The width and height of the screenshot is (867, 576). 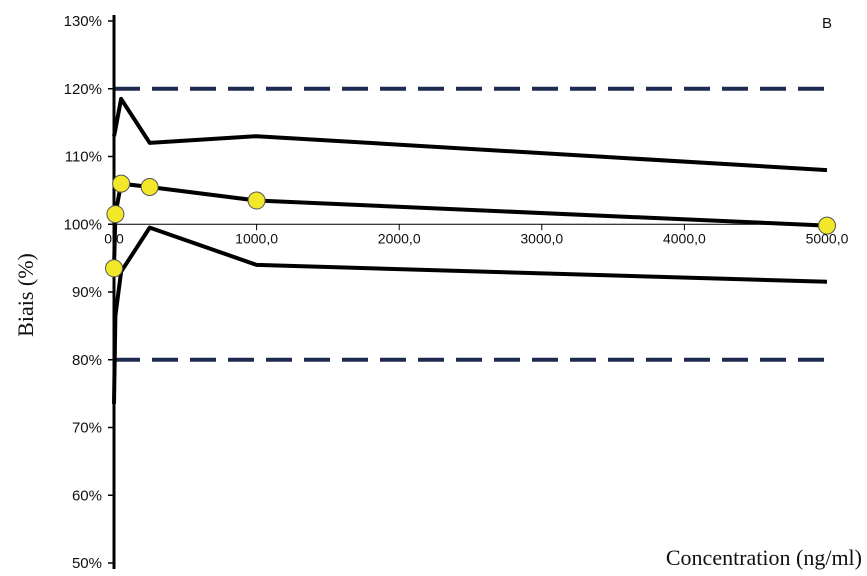 I want to click on y-tick-label: 120%, so click(x=83, y=89).